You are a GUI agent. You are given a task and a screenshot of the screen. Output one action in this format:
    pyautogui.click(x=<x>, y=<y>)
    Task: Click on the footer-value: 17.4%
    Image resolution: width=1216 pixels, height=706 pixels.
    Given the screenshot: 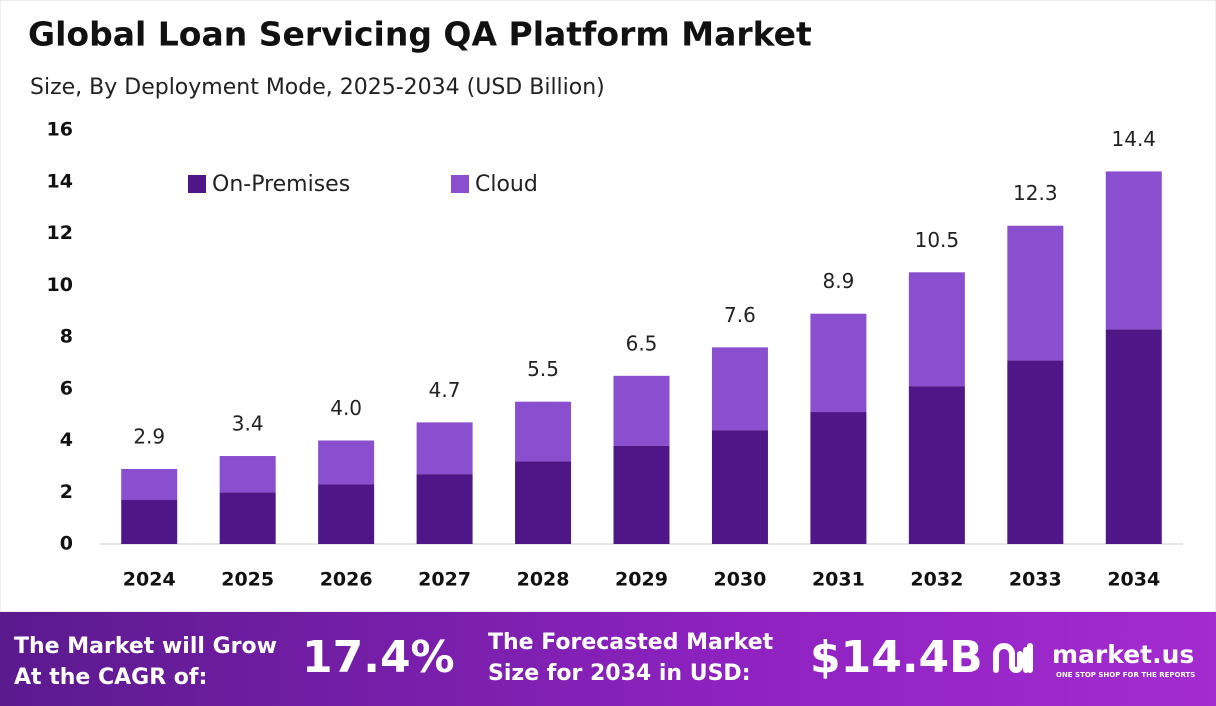 What is the action you would take?
    pyautogui.click(x=378, y=657)
    